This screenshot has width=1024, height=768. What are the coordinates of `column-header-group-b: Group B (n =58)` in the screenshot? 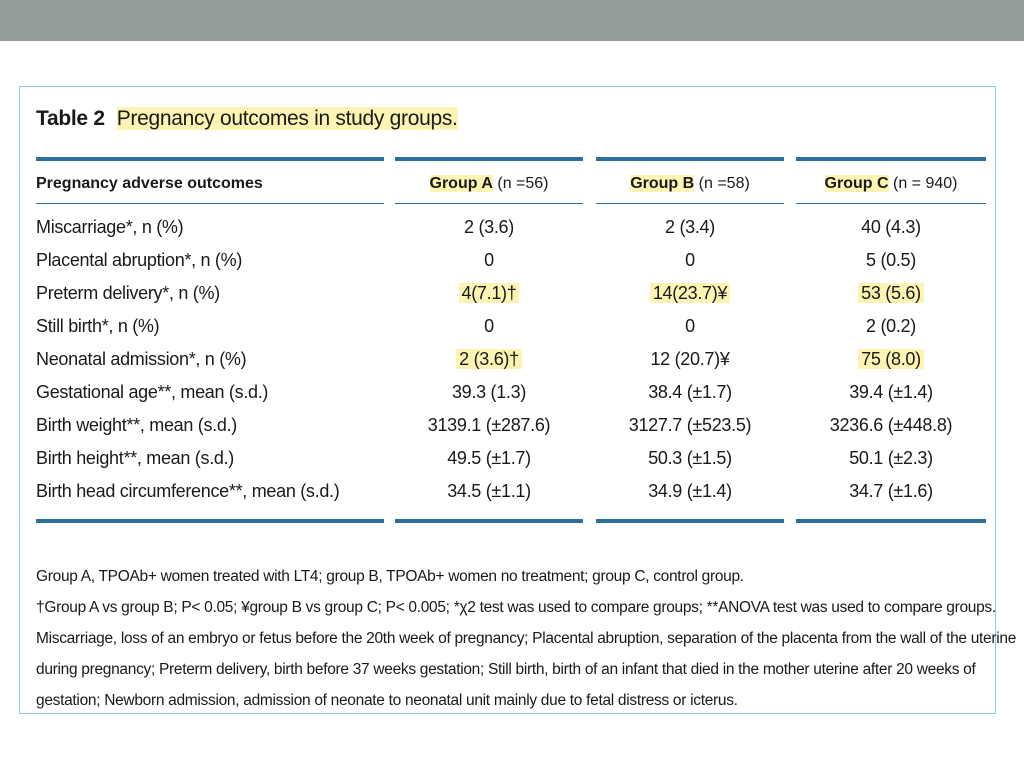 It's located at (690, 184).